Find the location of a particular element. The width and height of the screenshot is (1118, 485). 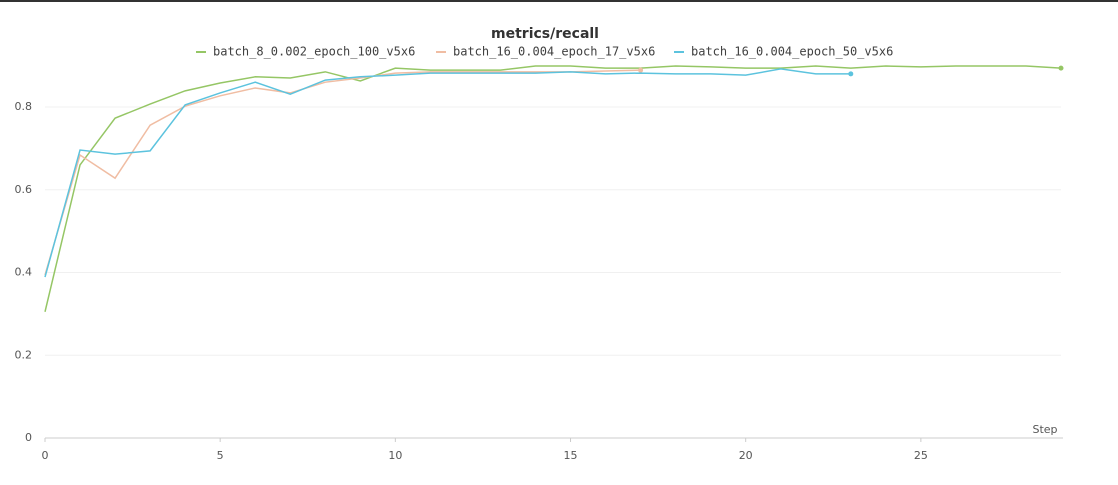

y-tick-label: 0.2 is located at coordinates (24, 354).